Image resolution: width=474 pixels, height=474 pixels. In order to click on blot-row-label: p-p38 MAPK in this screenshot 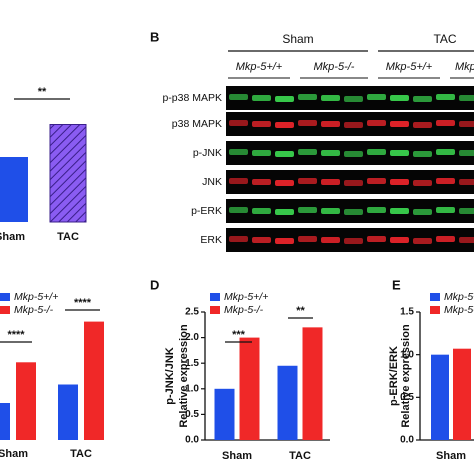, I will do `click(192, 98)`.